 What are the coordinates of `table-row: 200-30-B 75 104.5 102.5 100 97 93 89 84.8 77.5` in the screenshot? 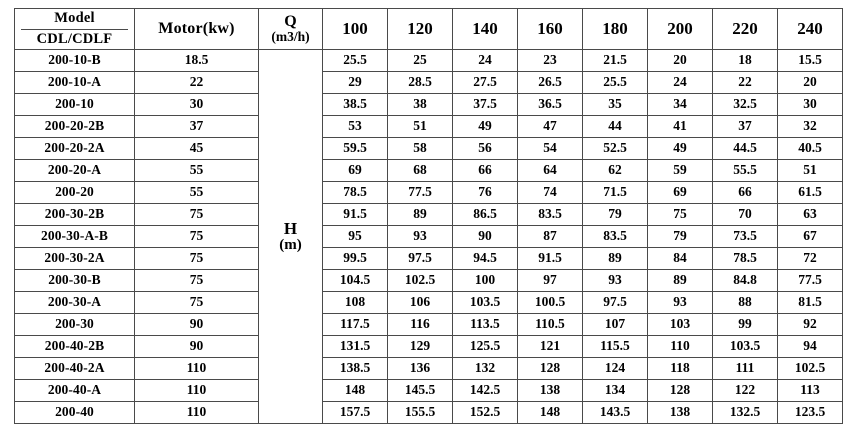 It's located at (428, 280).